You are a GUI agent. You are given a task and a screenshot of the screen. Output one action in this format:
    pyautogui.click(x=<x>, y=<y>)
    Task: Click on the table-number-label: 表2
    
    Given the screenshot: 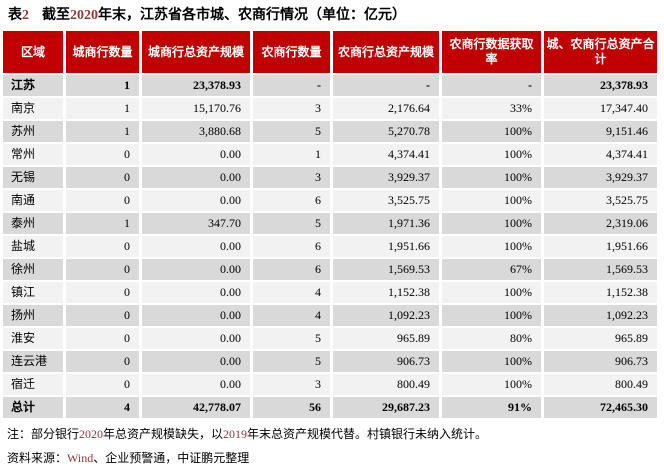 What is the action you would take?
    pyautogui.click(x=18, y=15)
    